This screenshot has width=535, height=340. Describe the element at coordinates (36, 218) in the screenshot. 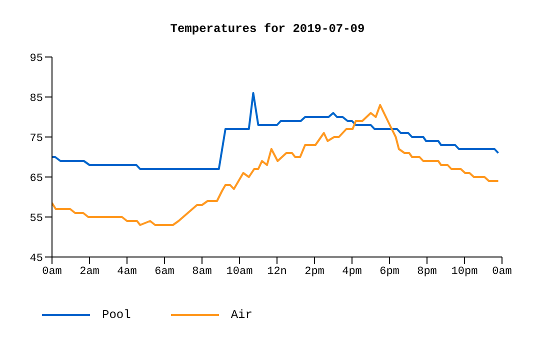

I see `y-tick-label: 55` at that location.